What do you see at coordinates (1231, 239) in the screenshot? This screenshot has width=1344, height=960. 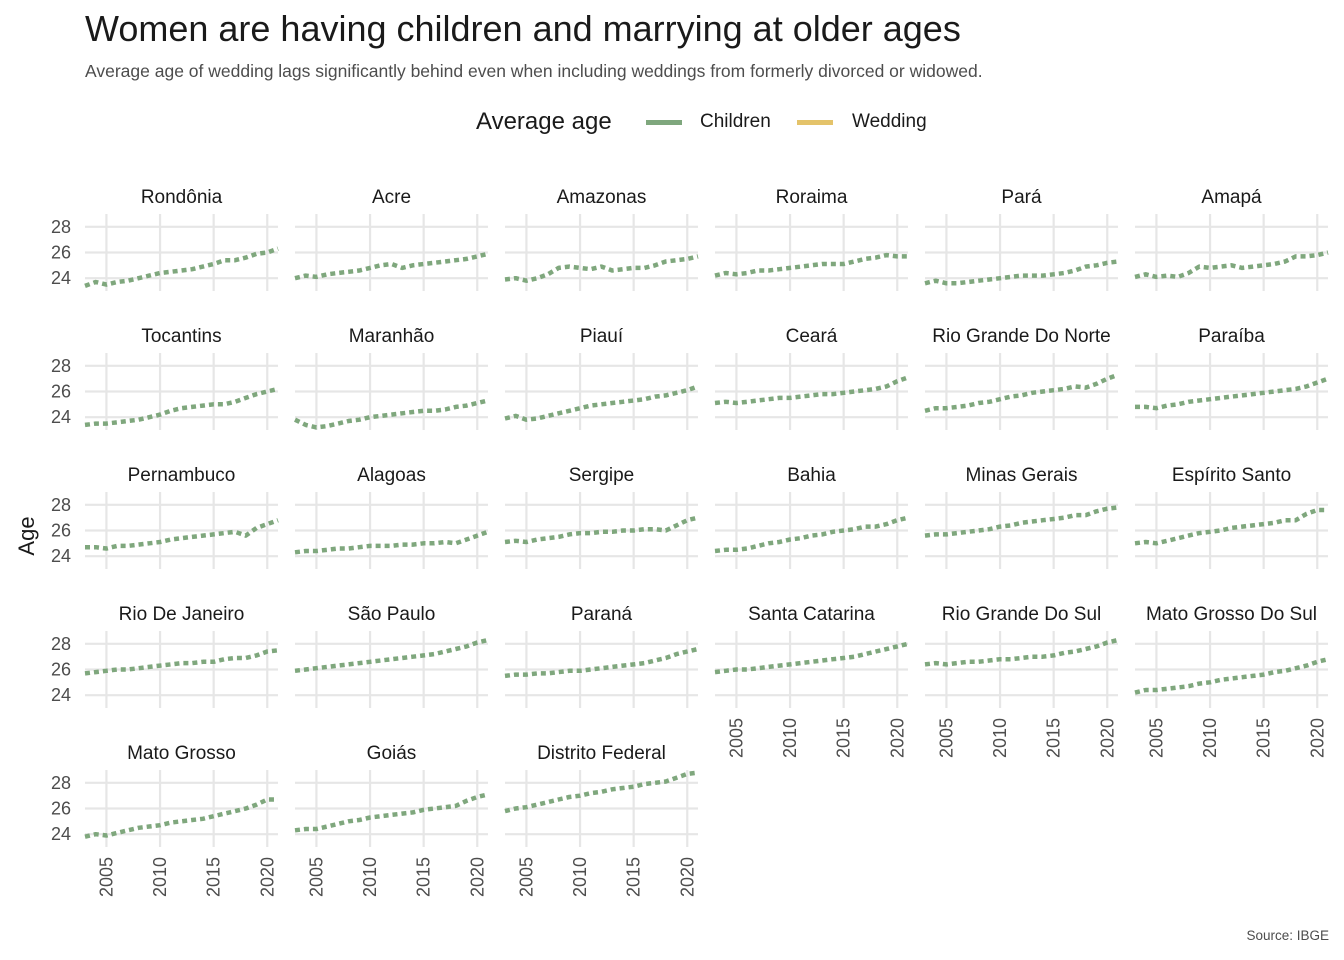 I see `panel-amapa: Amapá` at bounding box center [1231, 239].